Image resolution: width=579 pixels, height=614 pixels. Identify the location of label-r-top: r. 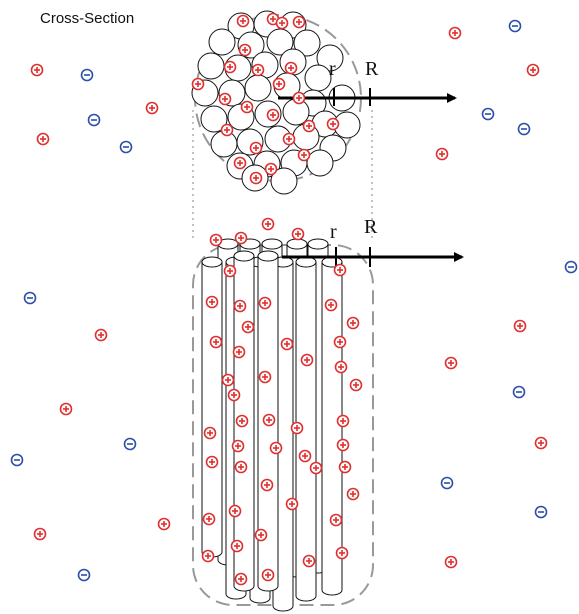
(332, 69).